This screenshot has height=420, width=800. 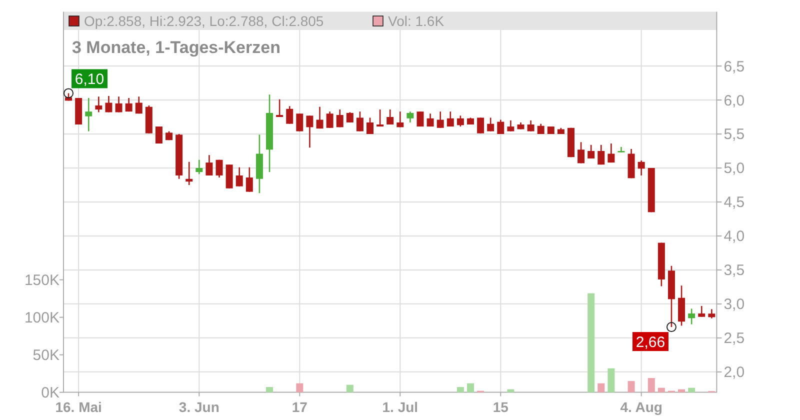 I want to click on y2-tick-label: 0K, so click(x=50, y=393).